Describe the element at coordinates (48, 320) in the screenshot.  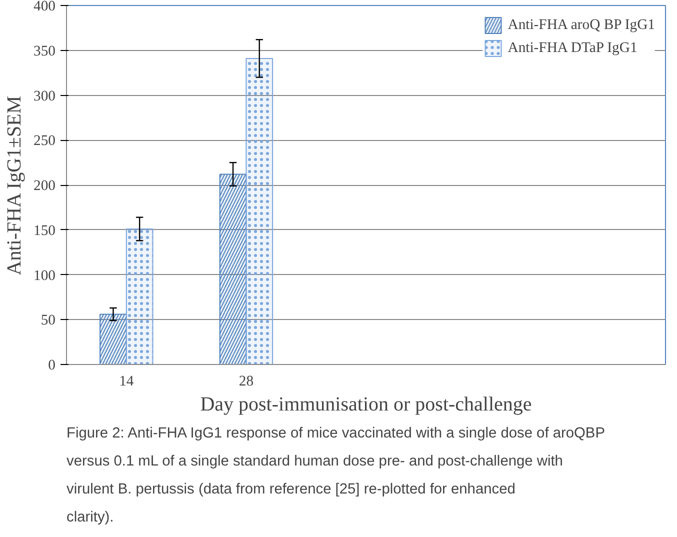
I see `y-tick-label: 50` at that location.